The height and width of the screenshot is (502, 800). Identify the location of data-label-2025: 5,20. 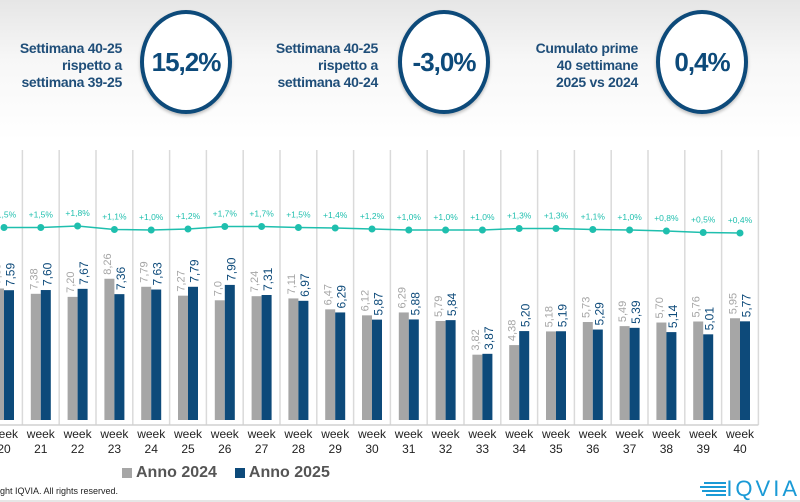
(526, 315).